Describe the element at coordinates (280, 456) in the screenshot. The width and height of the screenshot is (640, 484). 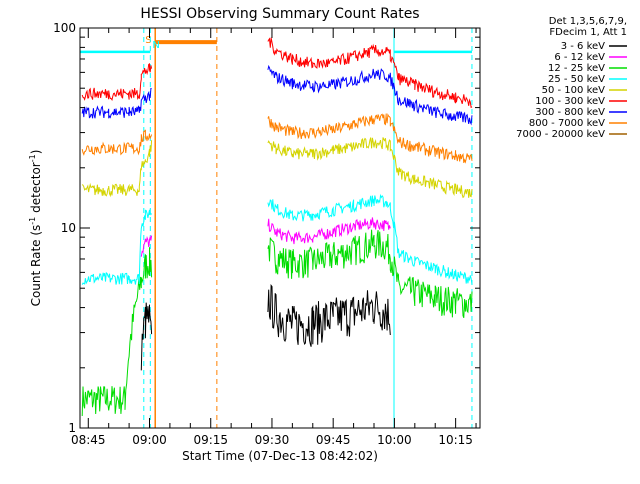
I see `x-axis-label: Start Time (07-Dec-13 08:42:02)` at that location.